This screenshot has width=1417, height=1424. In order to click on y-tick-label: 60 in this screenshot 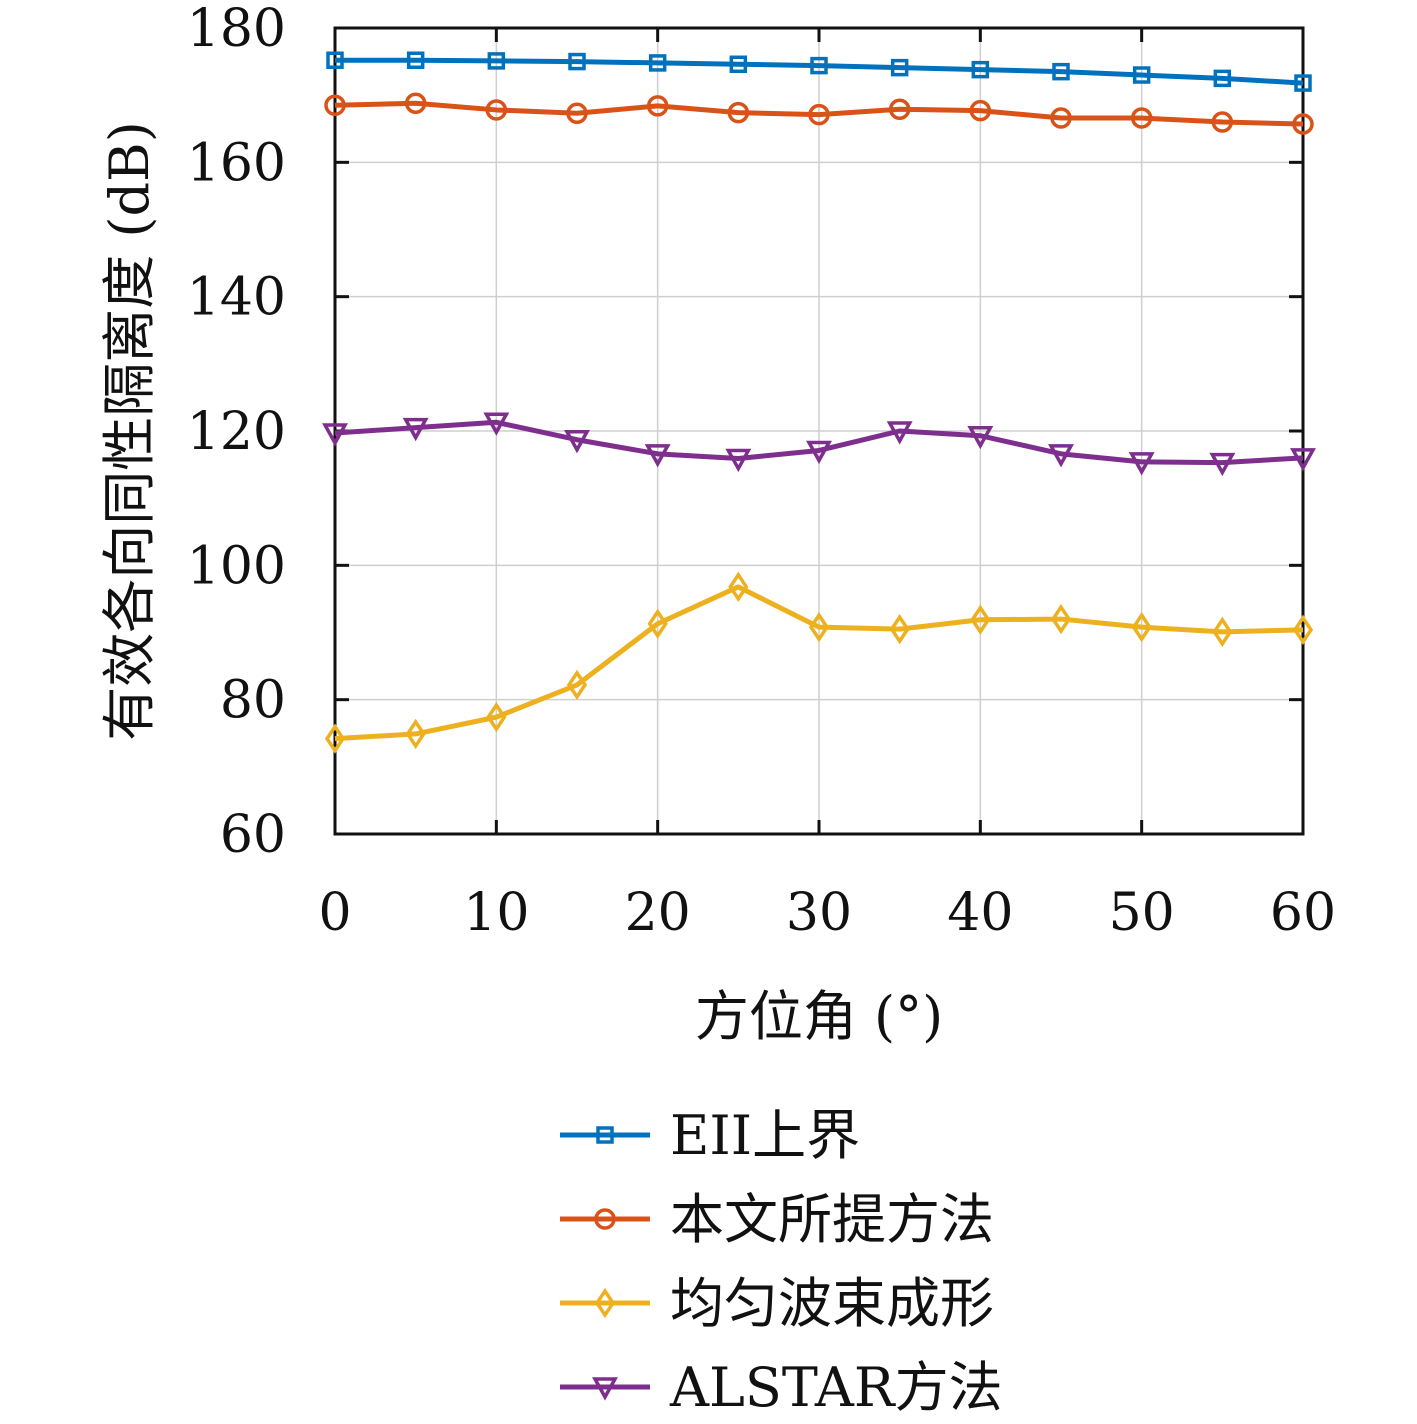, I will do `click(253, 835)`.